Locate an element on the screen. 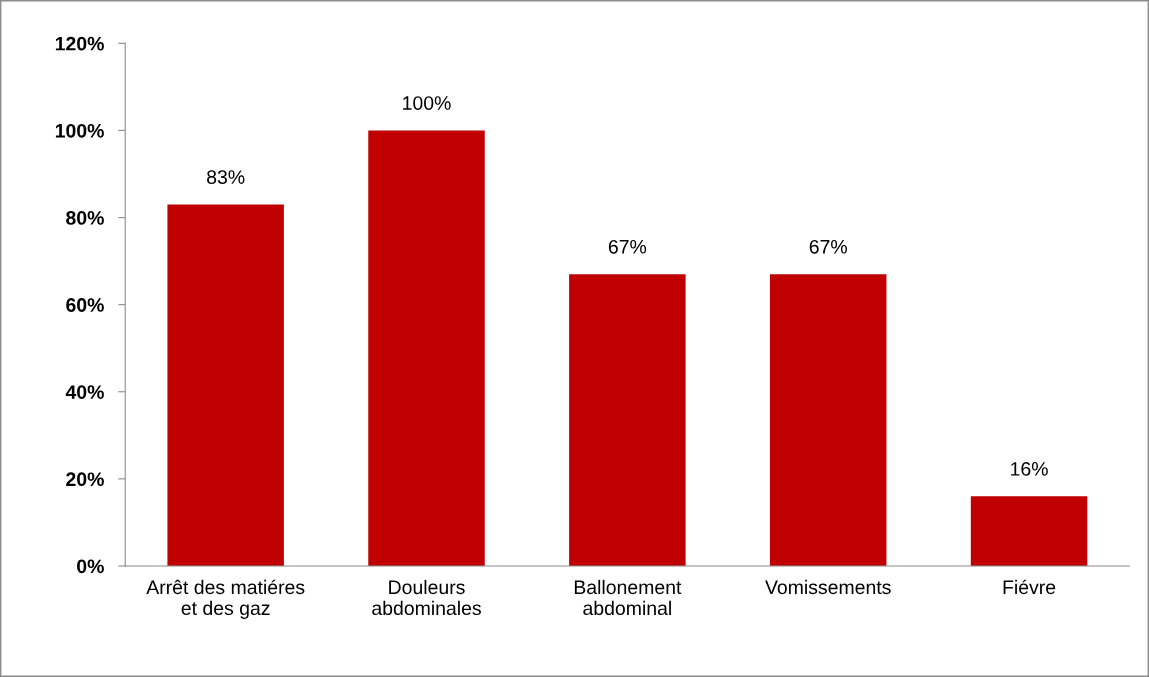 Image resolution: width=1149 pixels, height=677 pixels. x-tick-label: Fiévre is located at coordinates (1029, 587).